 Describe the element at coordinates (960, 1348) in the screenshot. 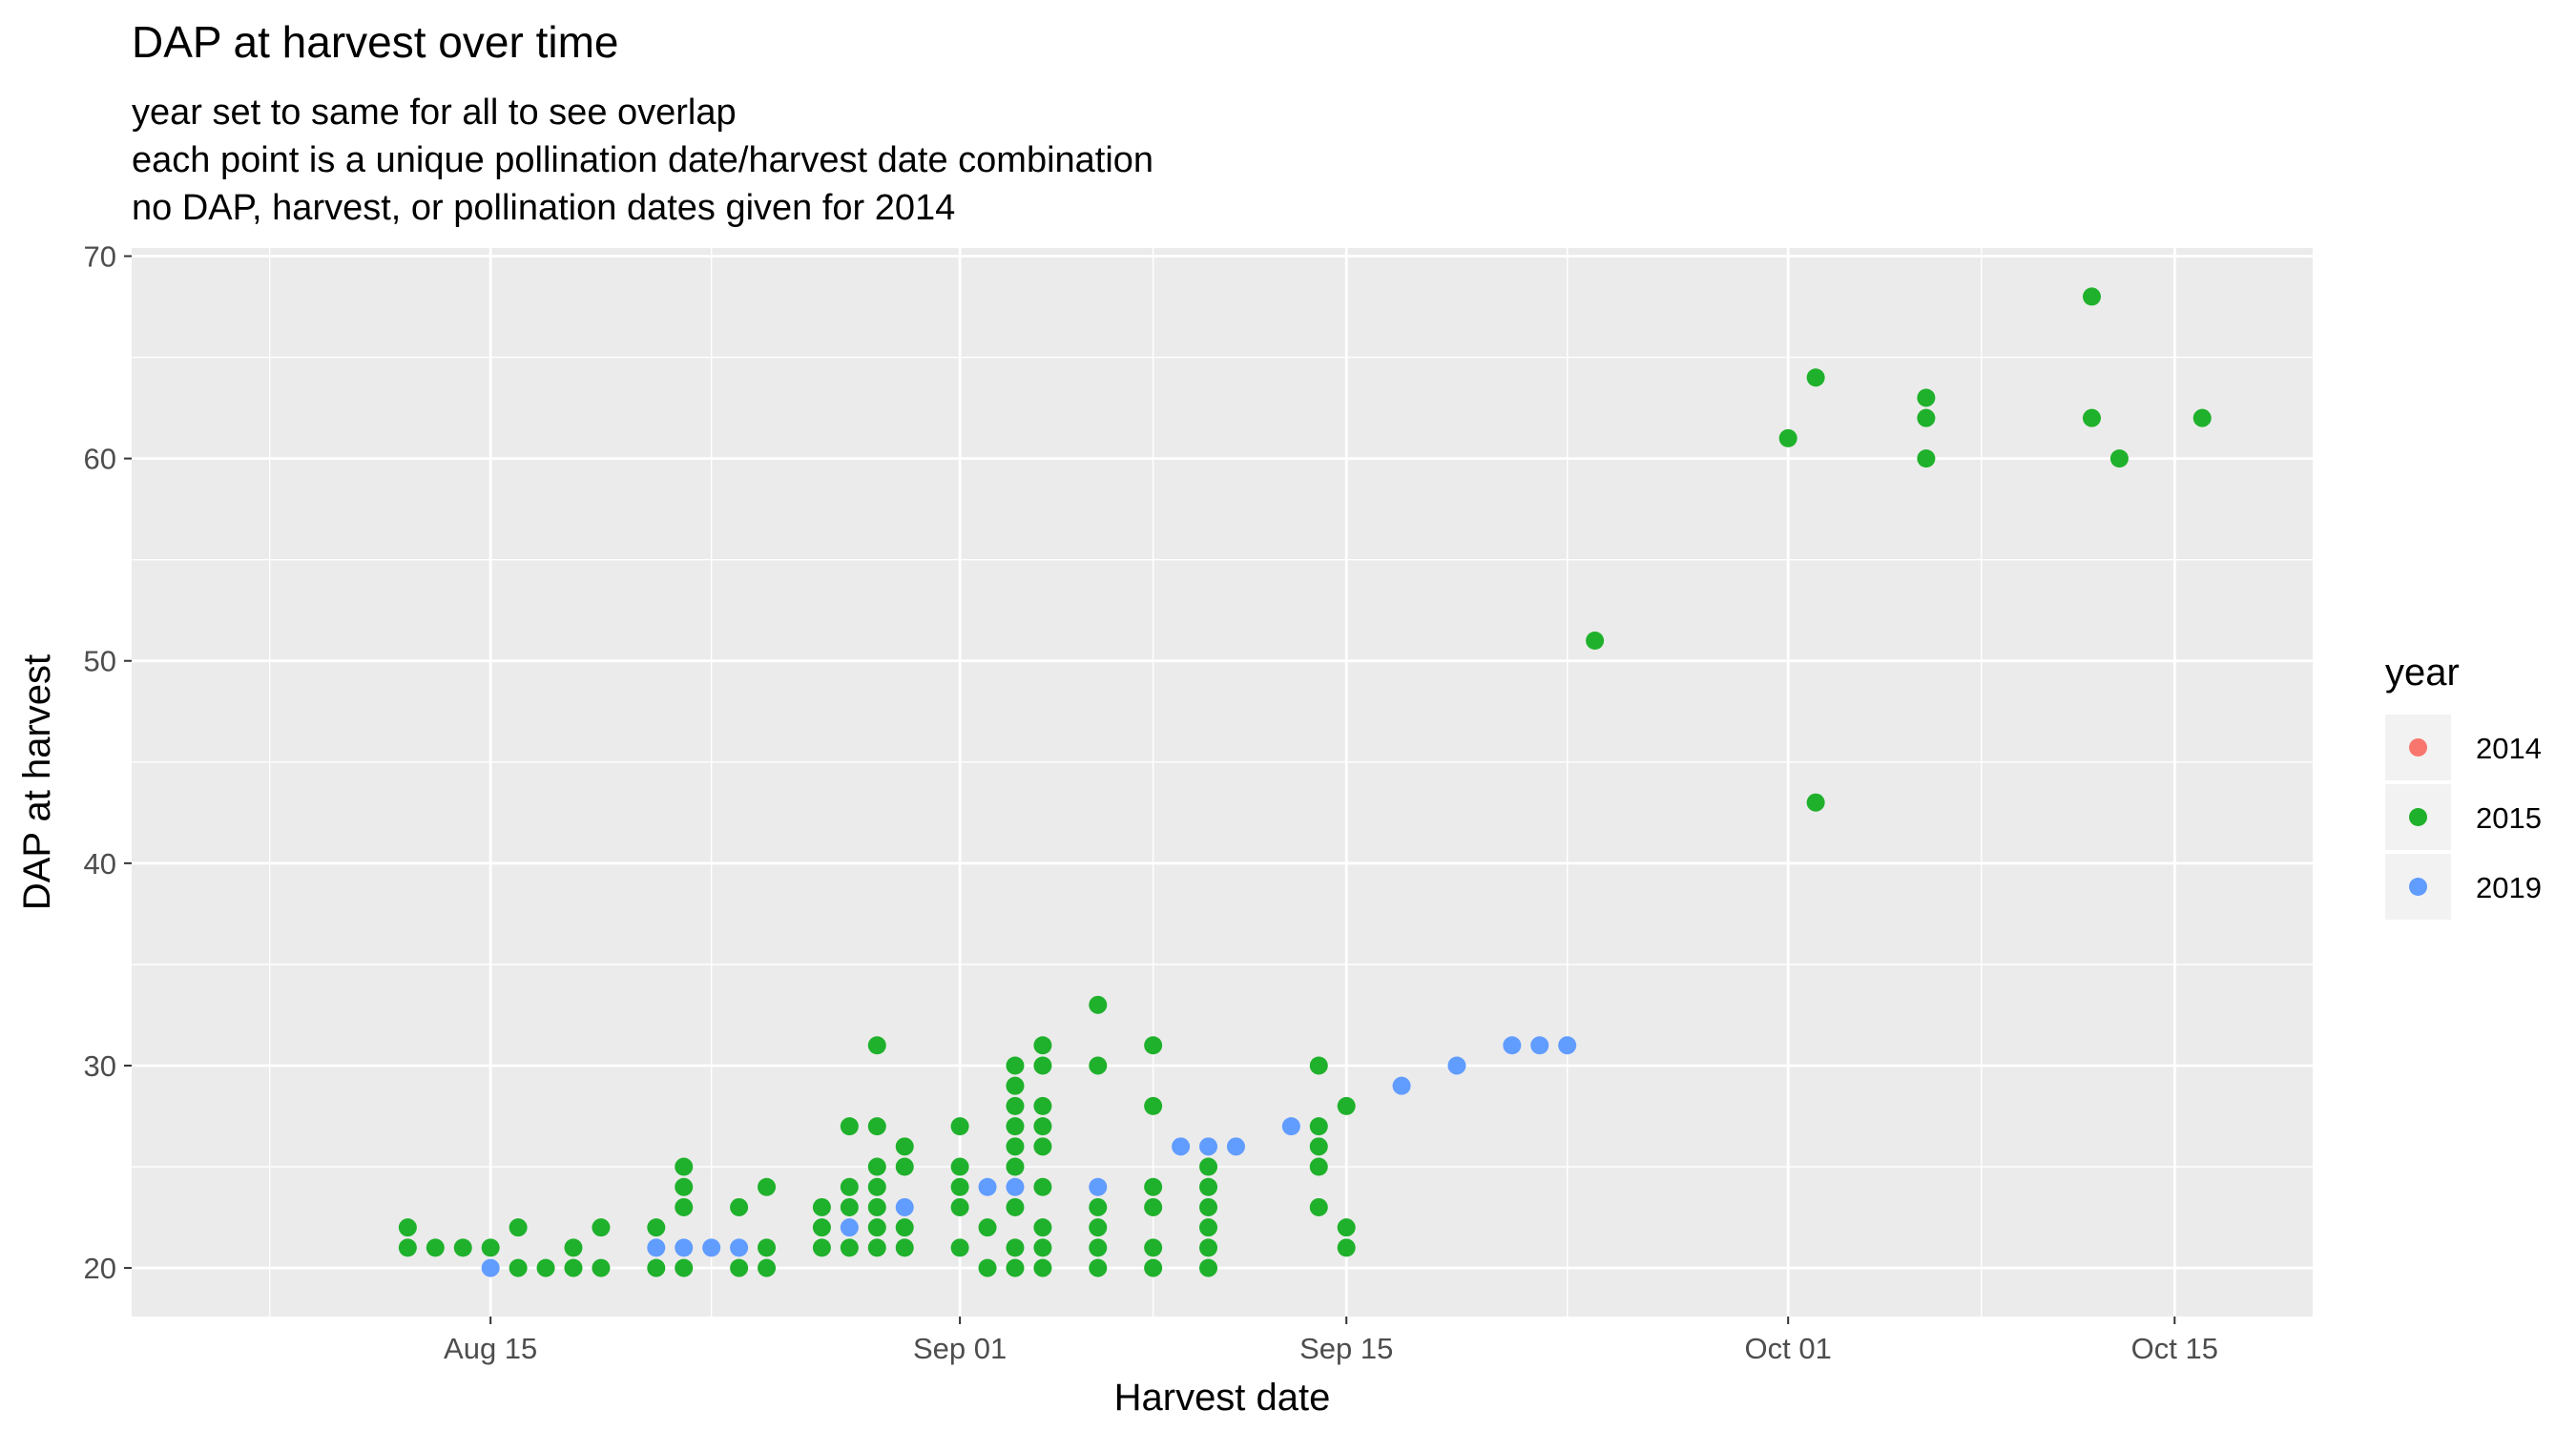

I see `x-tick-label: Sep 01` at that location.